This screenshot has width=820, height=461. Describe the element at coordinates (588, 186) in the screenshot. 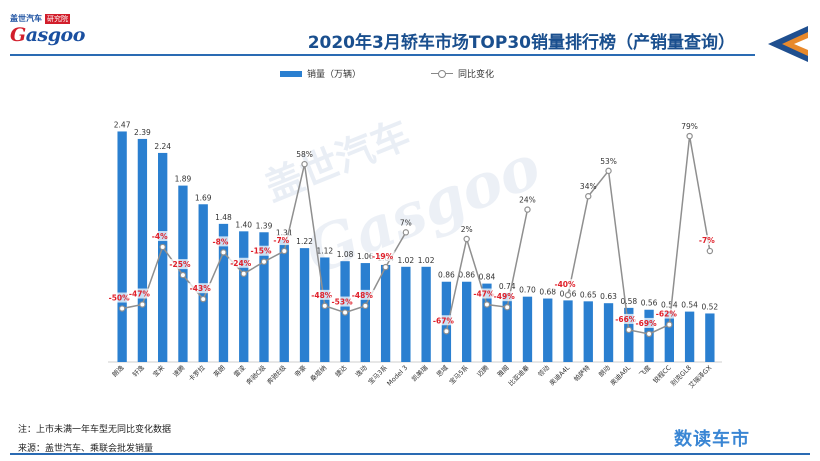

I see `line-value-label: 34%` at that location.